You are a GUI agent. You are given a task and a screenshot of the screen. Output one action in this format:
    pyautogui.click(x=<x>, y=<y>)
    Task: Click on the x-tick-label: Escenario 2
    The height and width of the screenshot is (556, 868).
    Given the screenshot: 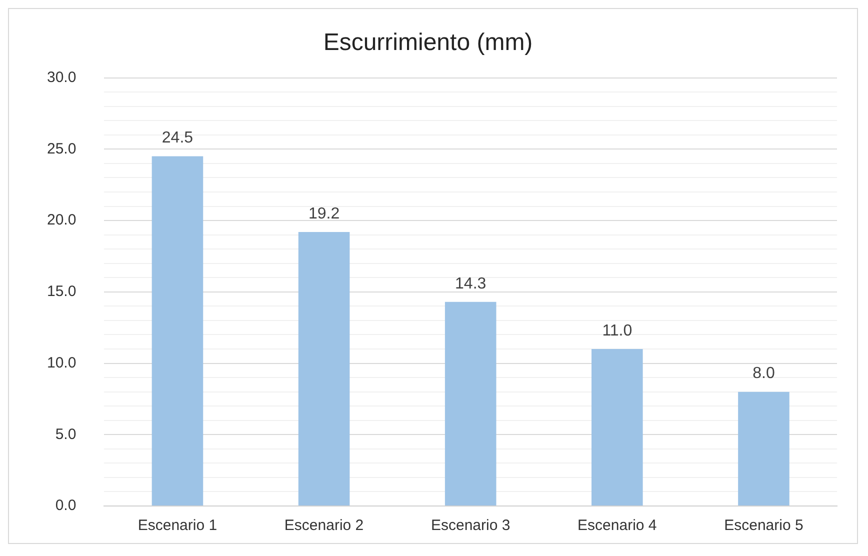 What is the action you would take?
    pyautogui.click(x=324, y=525)
    